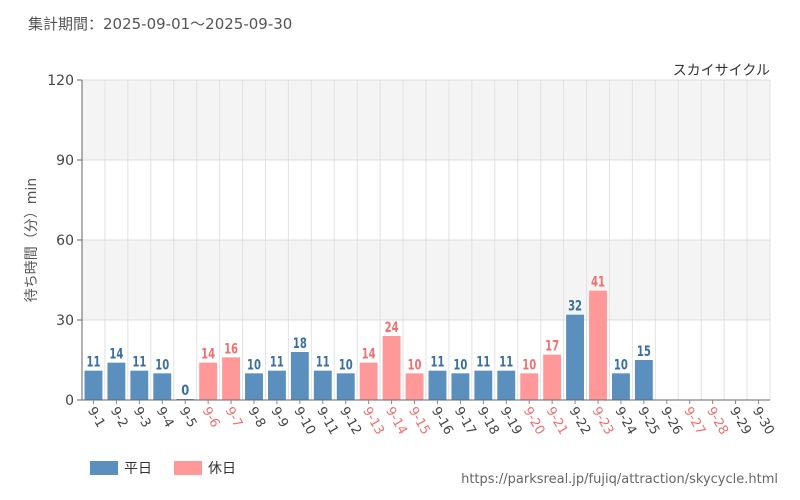 This screenshot has height=500, width=800. Describe the element at coordinates (392, 328) in the screenshot. I see `bar-value-label: 24` at that location.